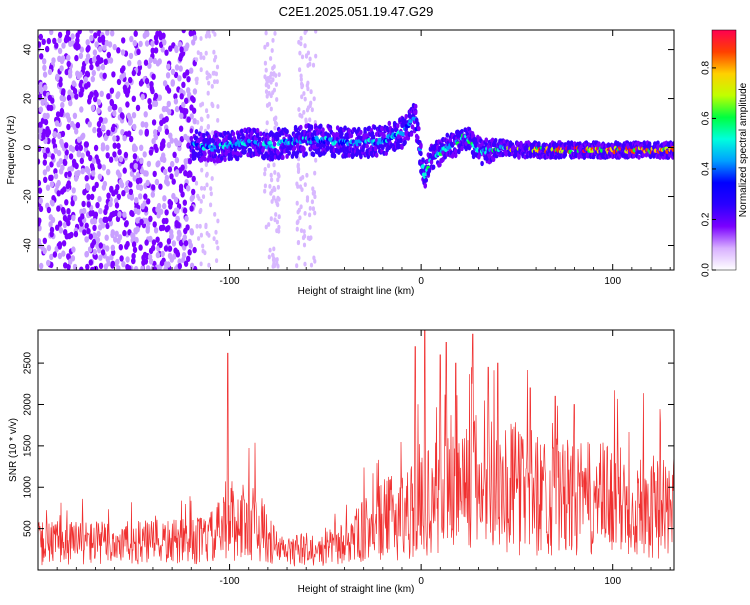 Image resolution: width=750 pixels, height=605 pixels. What do you see at coordinates (423, 166) in the screenshot?
I see `spectrogram-peak-point` at bounding box center [423, 166].